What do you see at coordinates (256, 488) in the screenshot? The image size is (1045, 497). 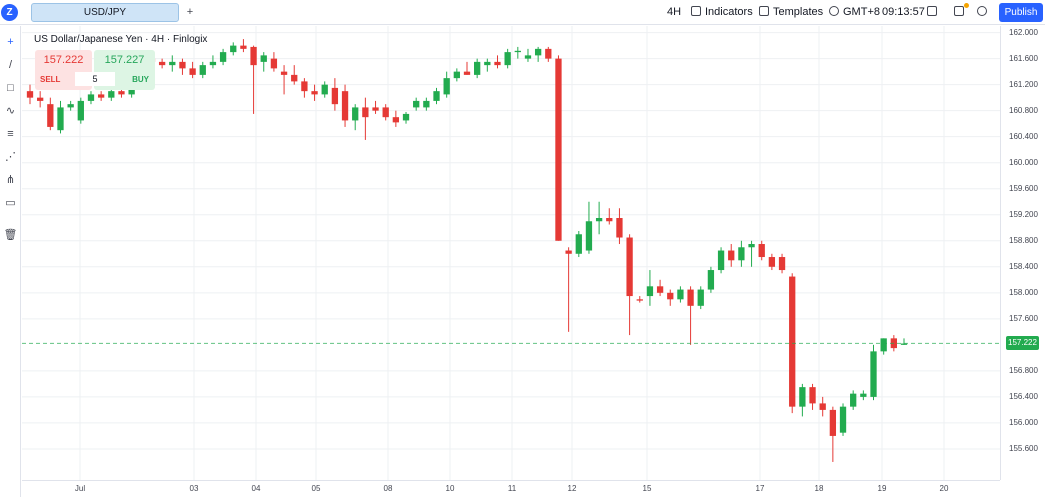 I see `time-tick-label: 04` at bounding box center [256, 488].